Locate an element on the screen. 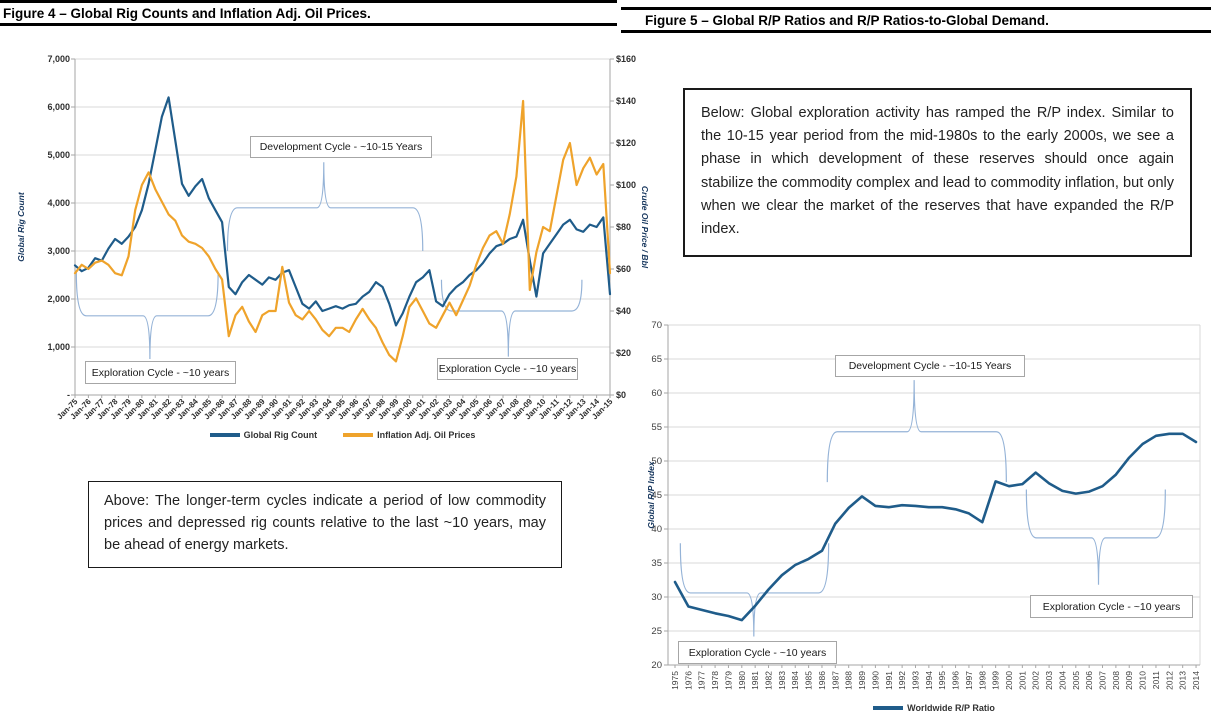 The height and width of the screenshot is (721, 1211). svg-text: 1977 is located at coordinates (702, 680).